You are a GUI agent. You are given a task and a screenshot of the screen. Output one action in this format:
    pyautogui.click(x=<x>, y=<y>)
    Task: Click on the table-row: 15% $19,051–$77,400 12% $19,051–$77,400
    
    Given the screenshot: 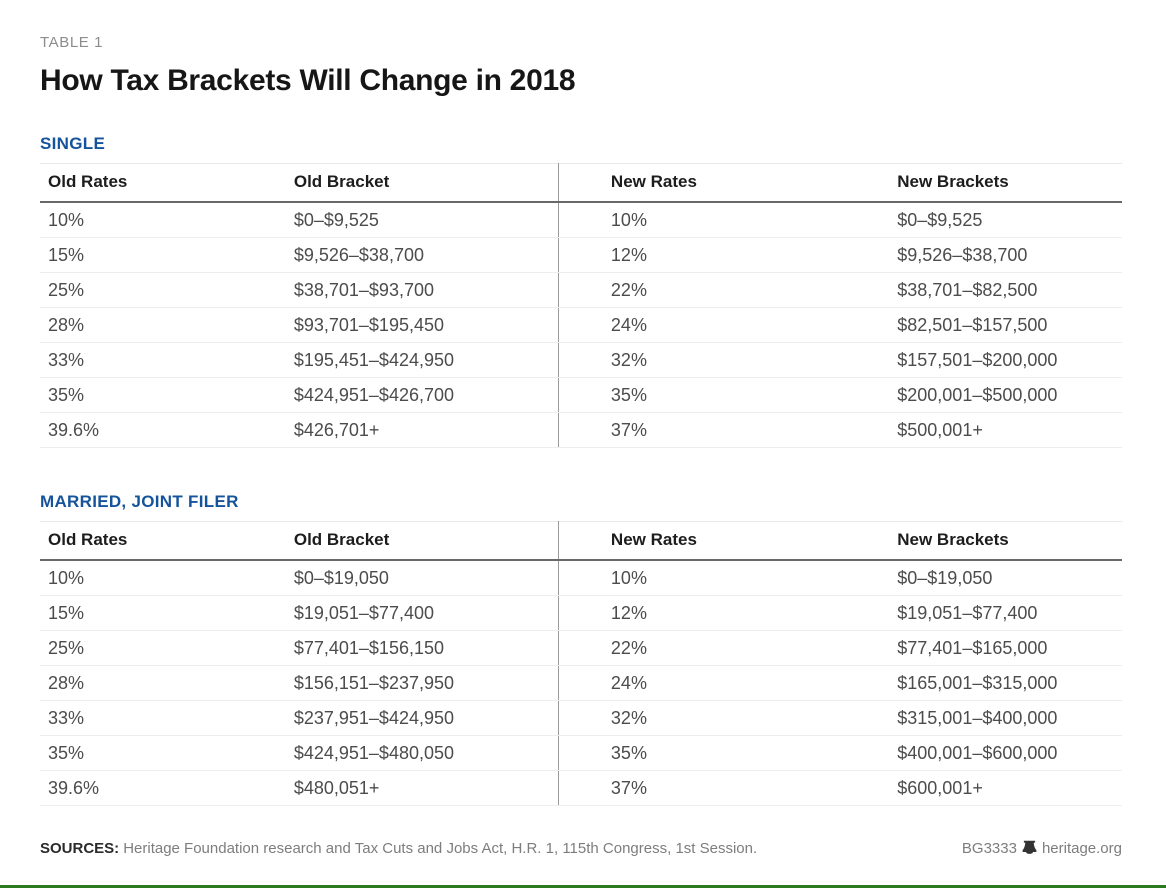 What is the action you would take?
    pyautogui.click(x=581, y=613)
    